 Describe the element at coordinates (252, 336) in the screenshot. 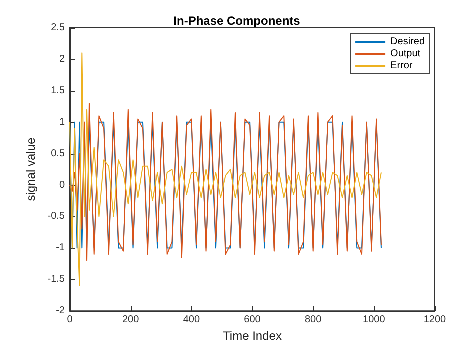

I see `x-axis-title: Time Index` at that location.